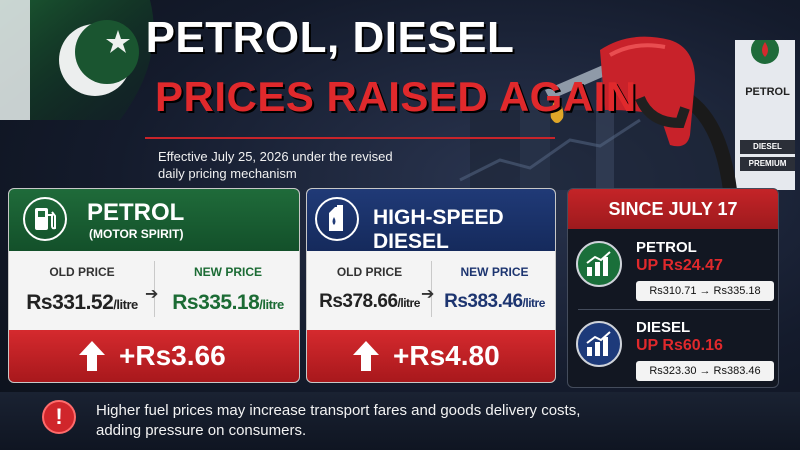 This screenshot has height=450, width=800. What do you see at coordinates (767, 147) in the screenshot?
I see `sign-diesel-label: DIESEL` at bounding box center [767, 147].